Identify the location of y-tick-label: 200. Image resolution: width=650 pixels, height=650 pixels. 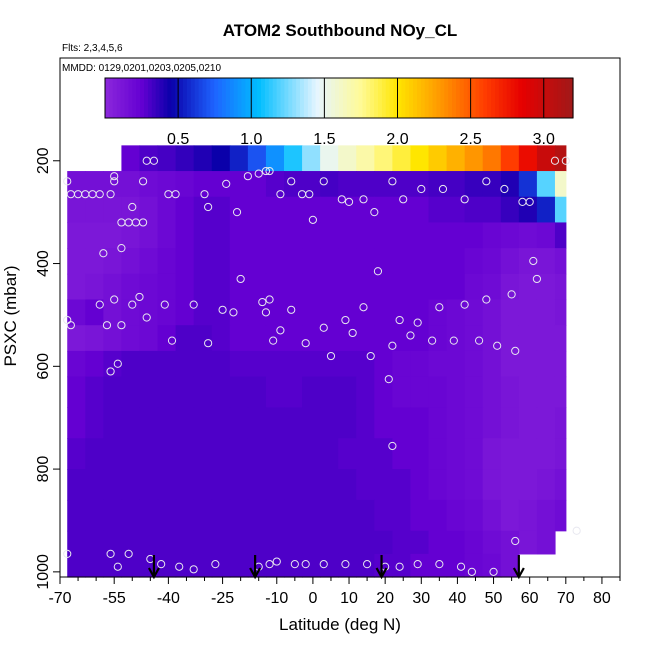
(43, 160).